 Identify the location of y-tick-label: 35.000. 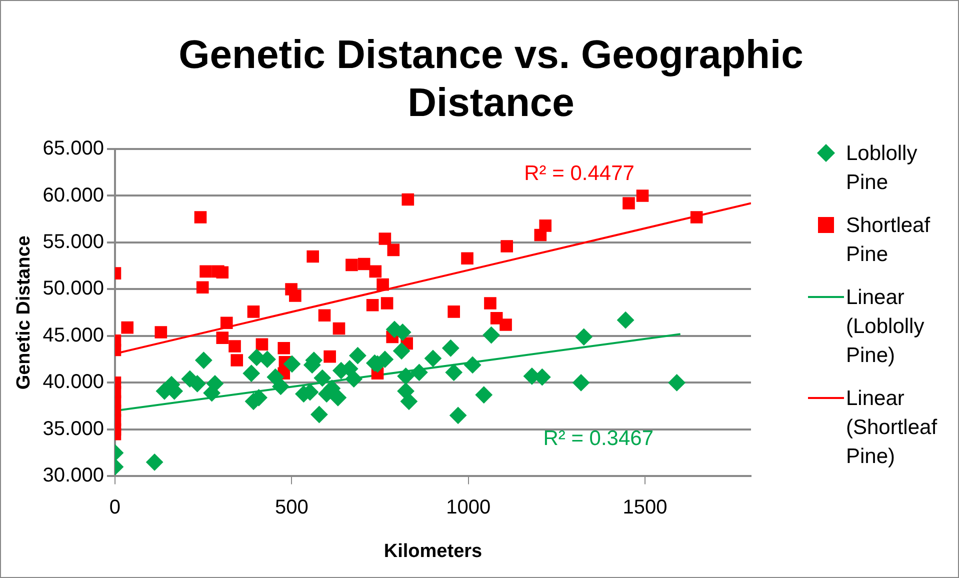
(73, 429).